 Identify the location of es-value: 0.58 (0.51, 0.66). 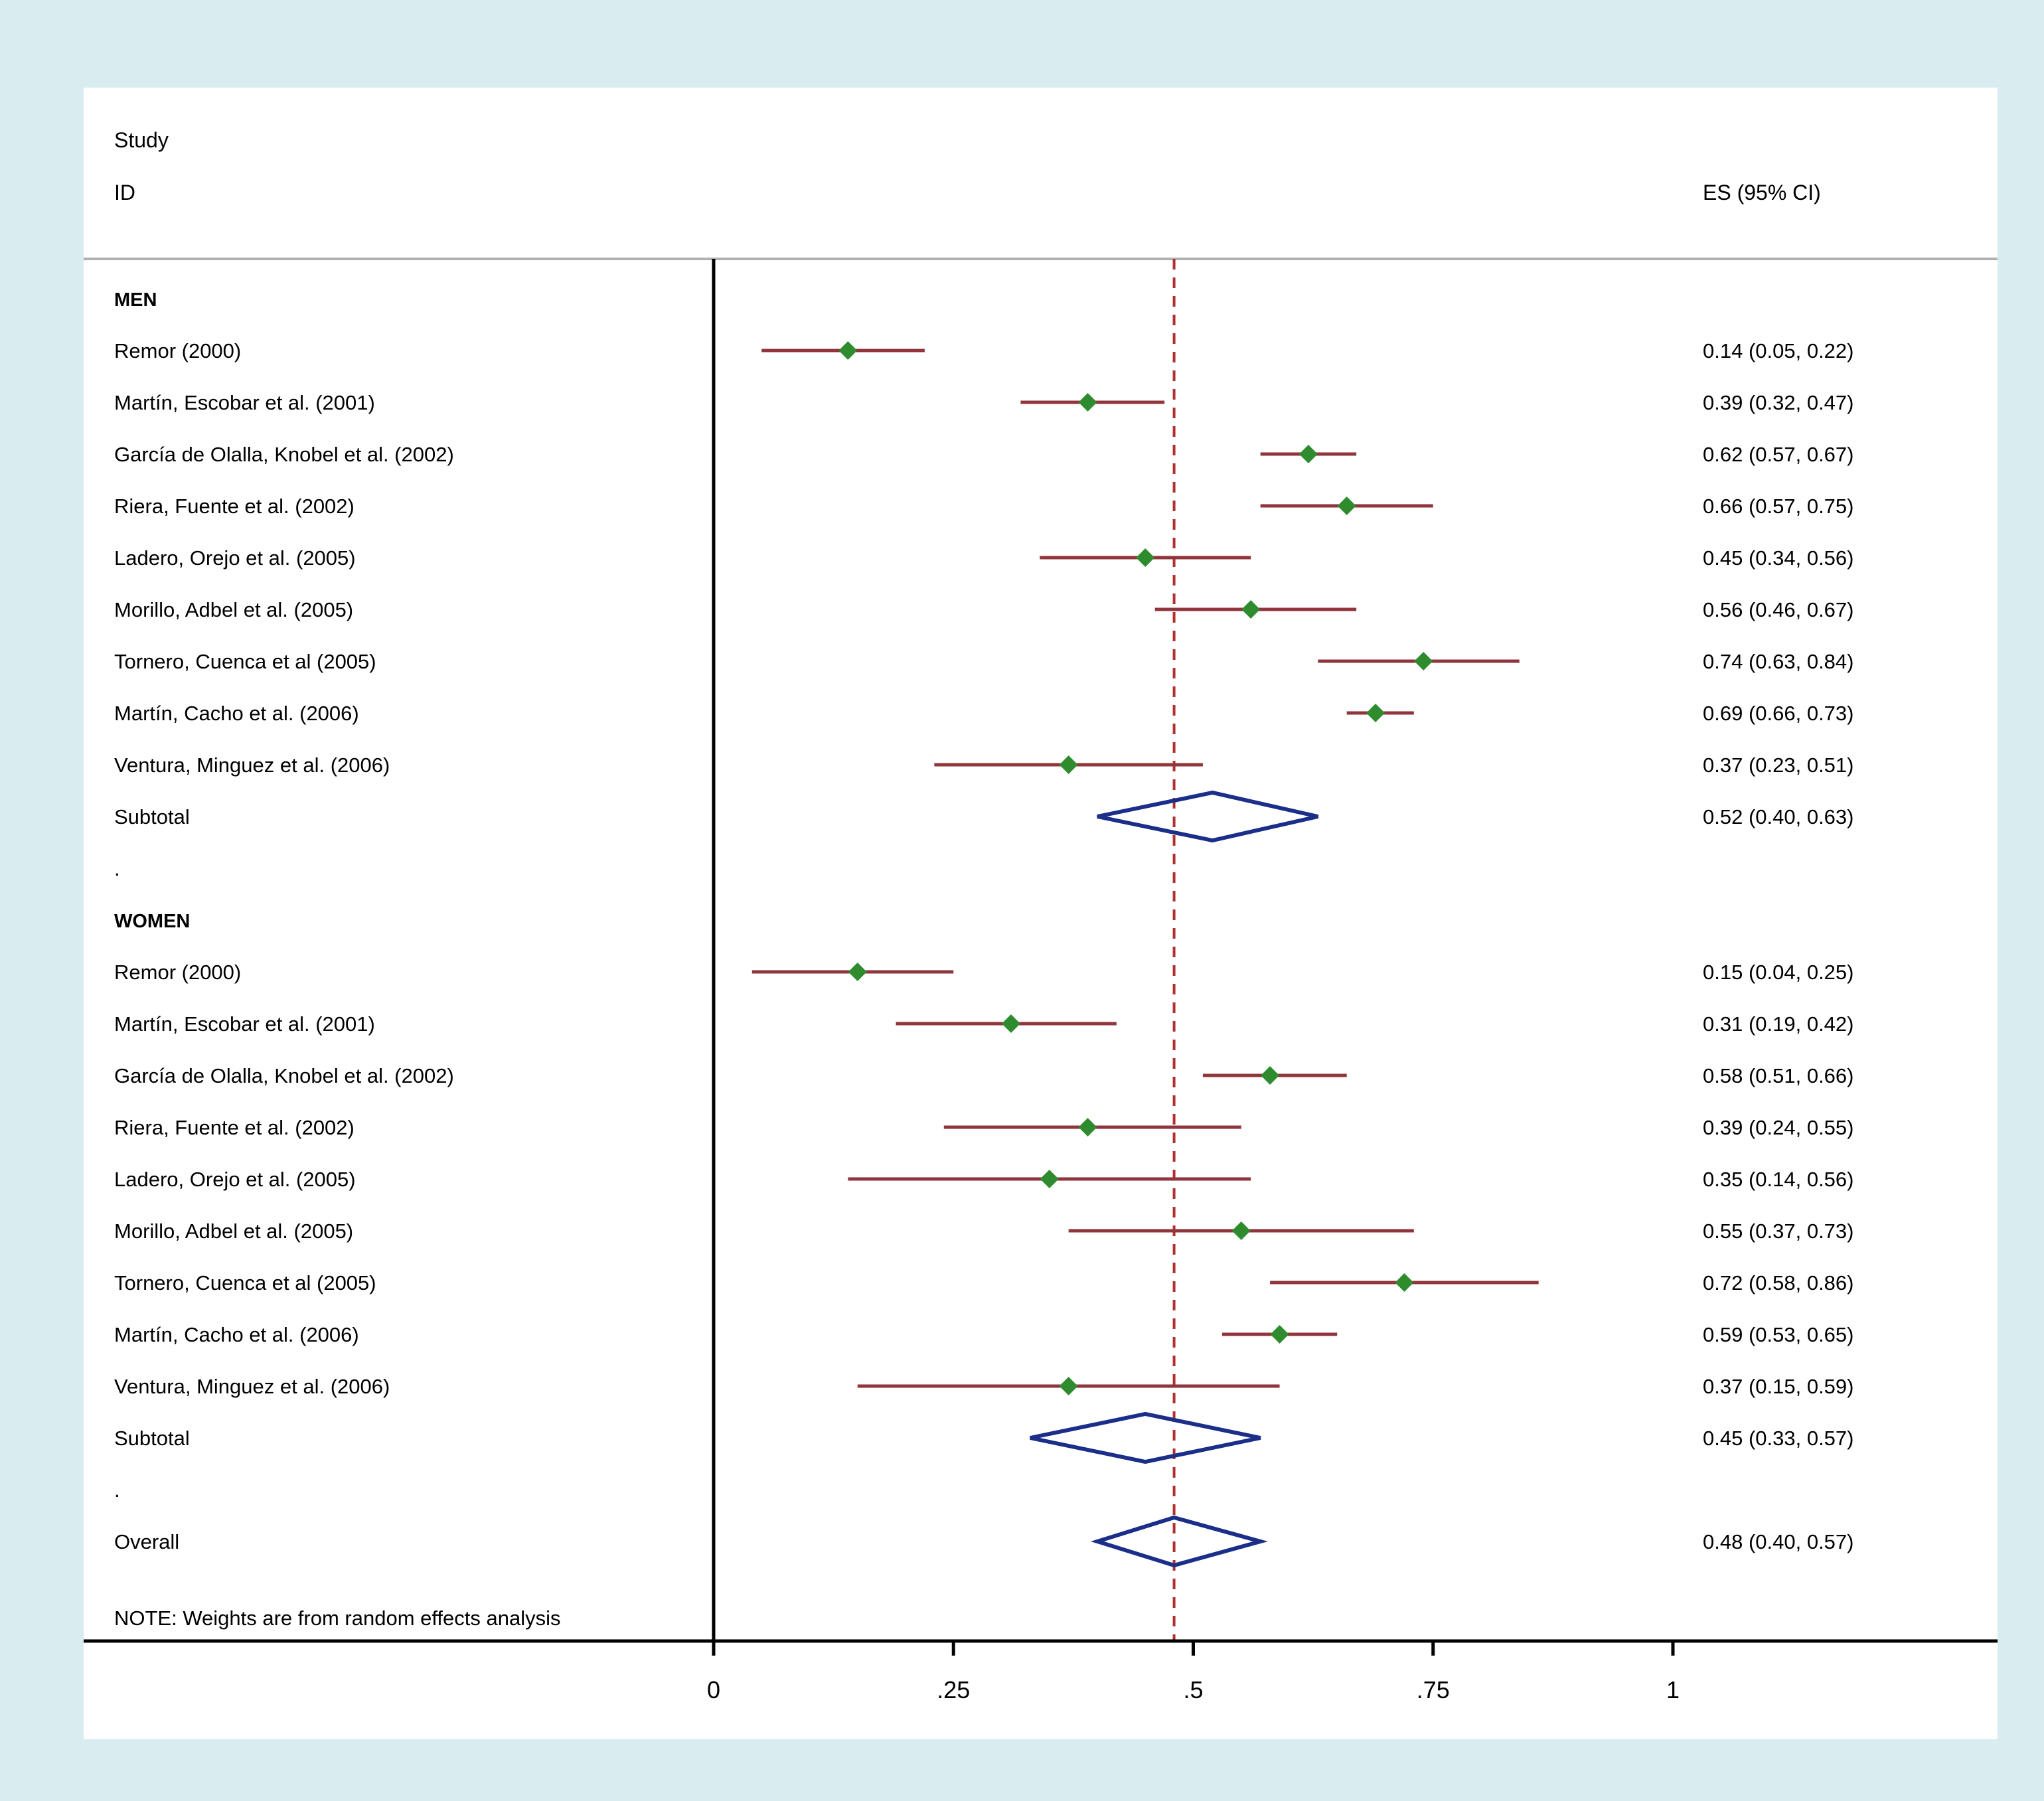
(1778, 1075).